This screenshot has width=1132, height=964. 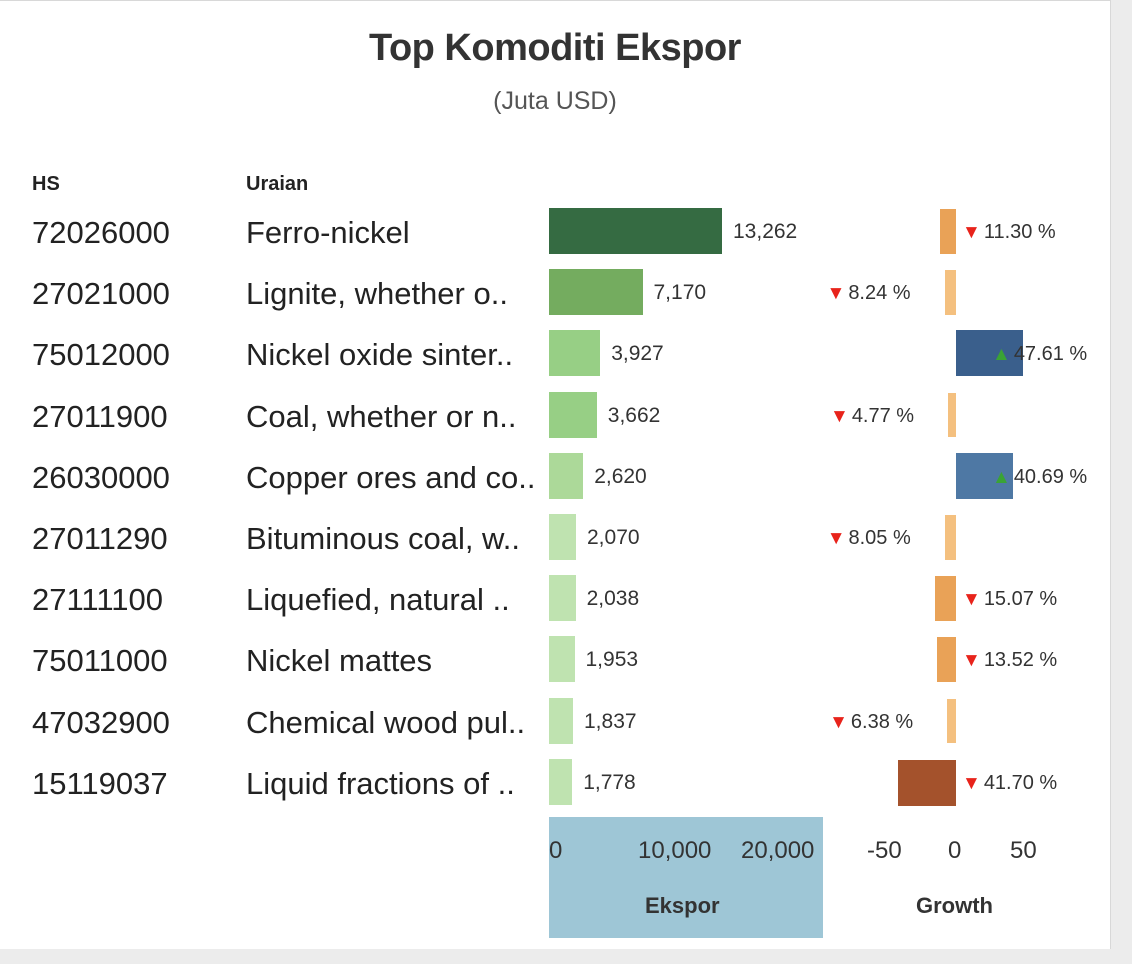 I want to click on growth-value-label: ▼ 11.30 %, so click(x=1009, y=232).